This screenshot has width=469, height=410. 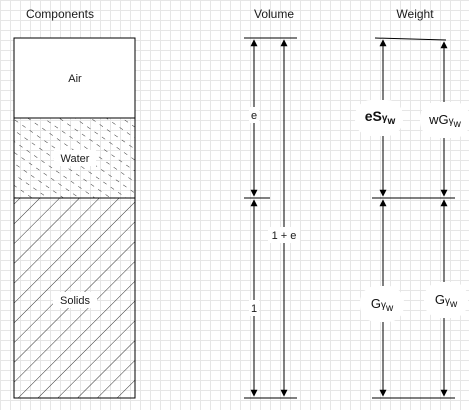 I want to click on water-label: Water, so click(x=75, y=159).